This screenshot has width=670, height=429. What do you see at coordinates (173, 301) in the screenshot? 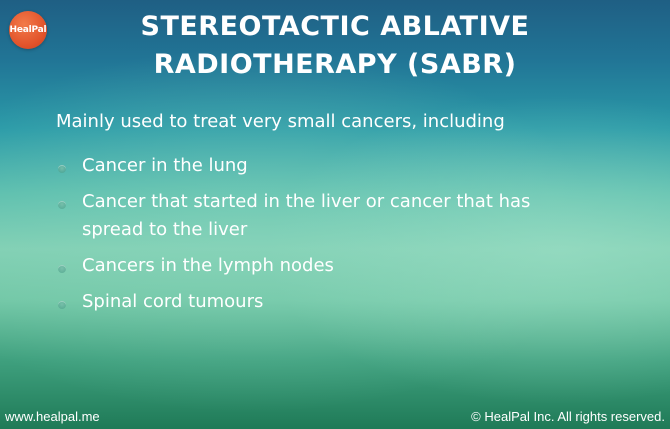
I see `list-item-text: Spinal cord tumours` at bounding box center [173, 301].